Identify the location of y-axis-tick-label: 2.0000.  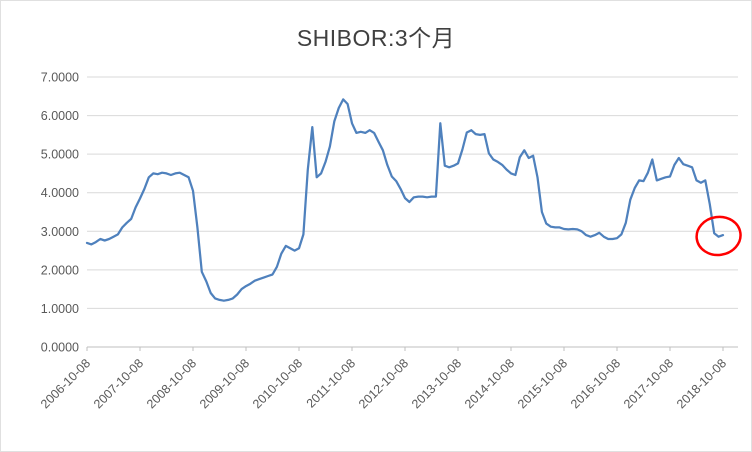
(60, 270).